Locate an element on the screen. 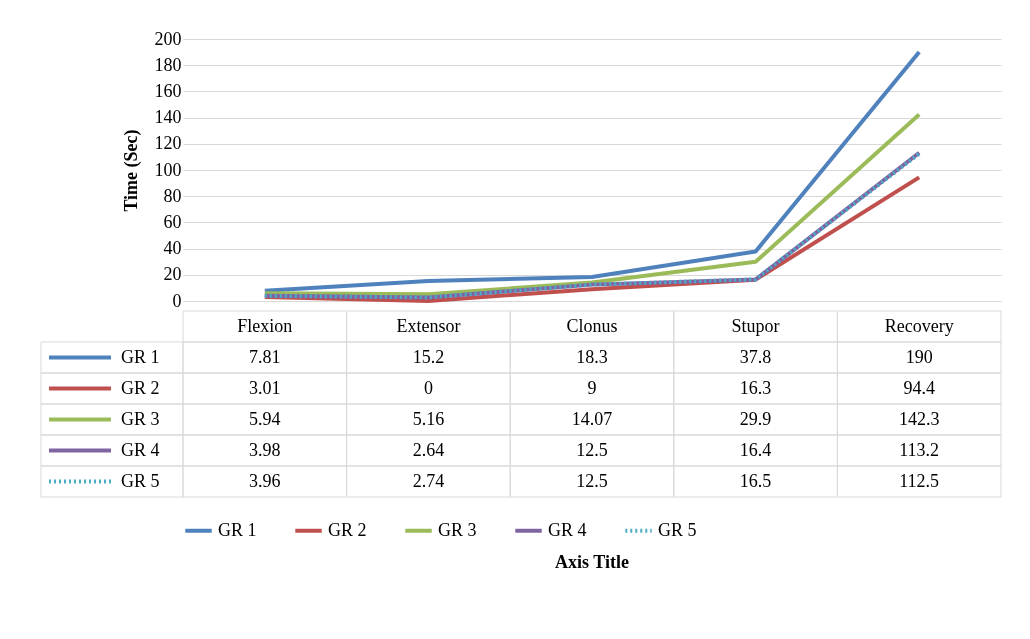 Image resolution: width=1030 pixels, height=639 pixels. data-label: 14.07 is located at coordinates (592, 418).